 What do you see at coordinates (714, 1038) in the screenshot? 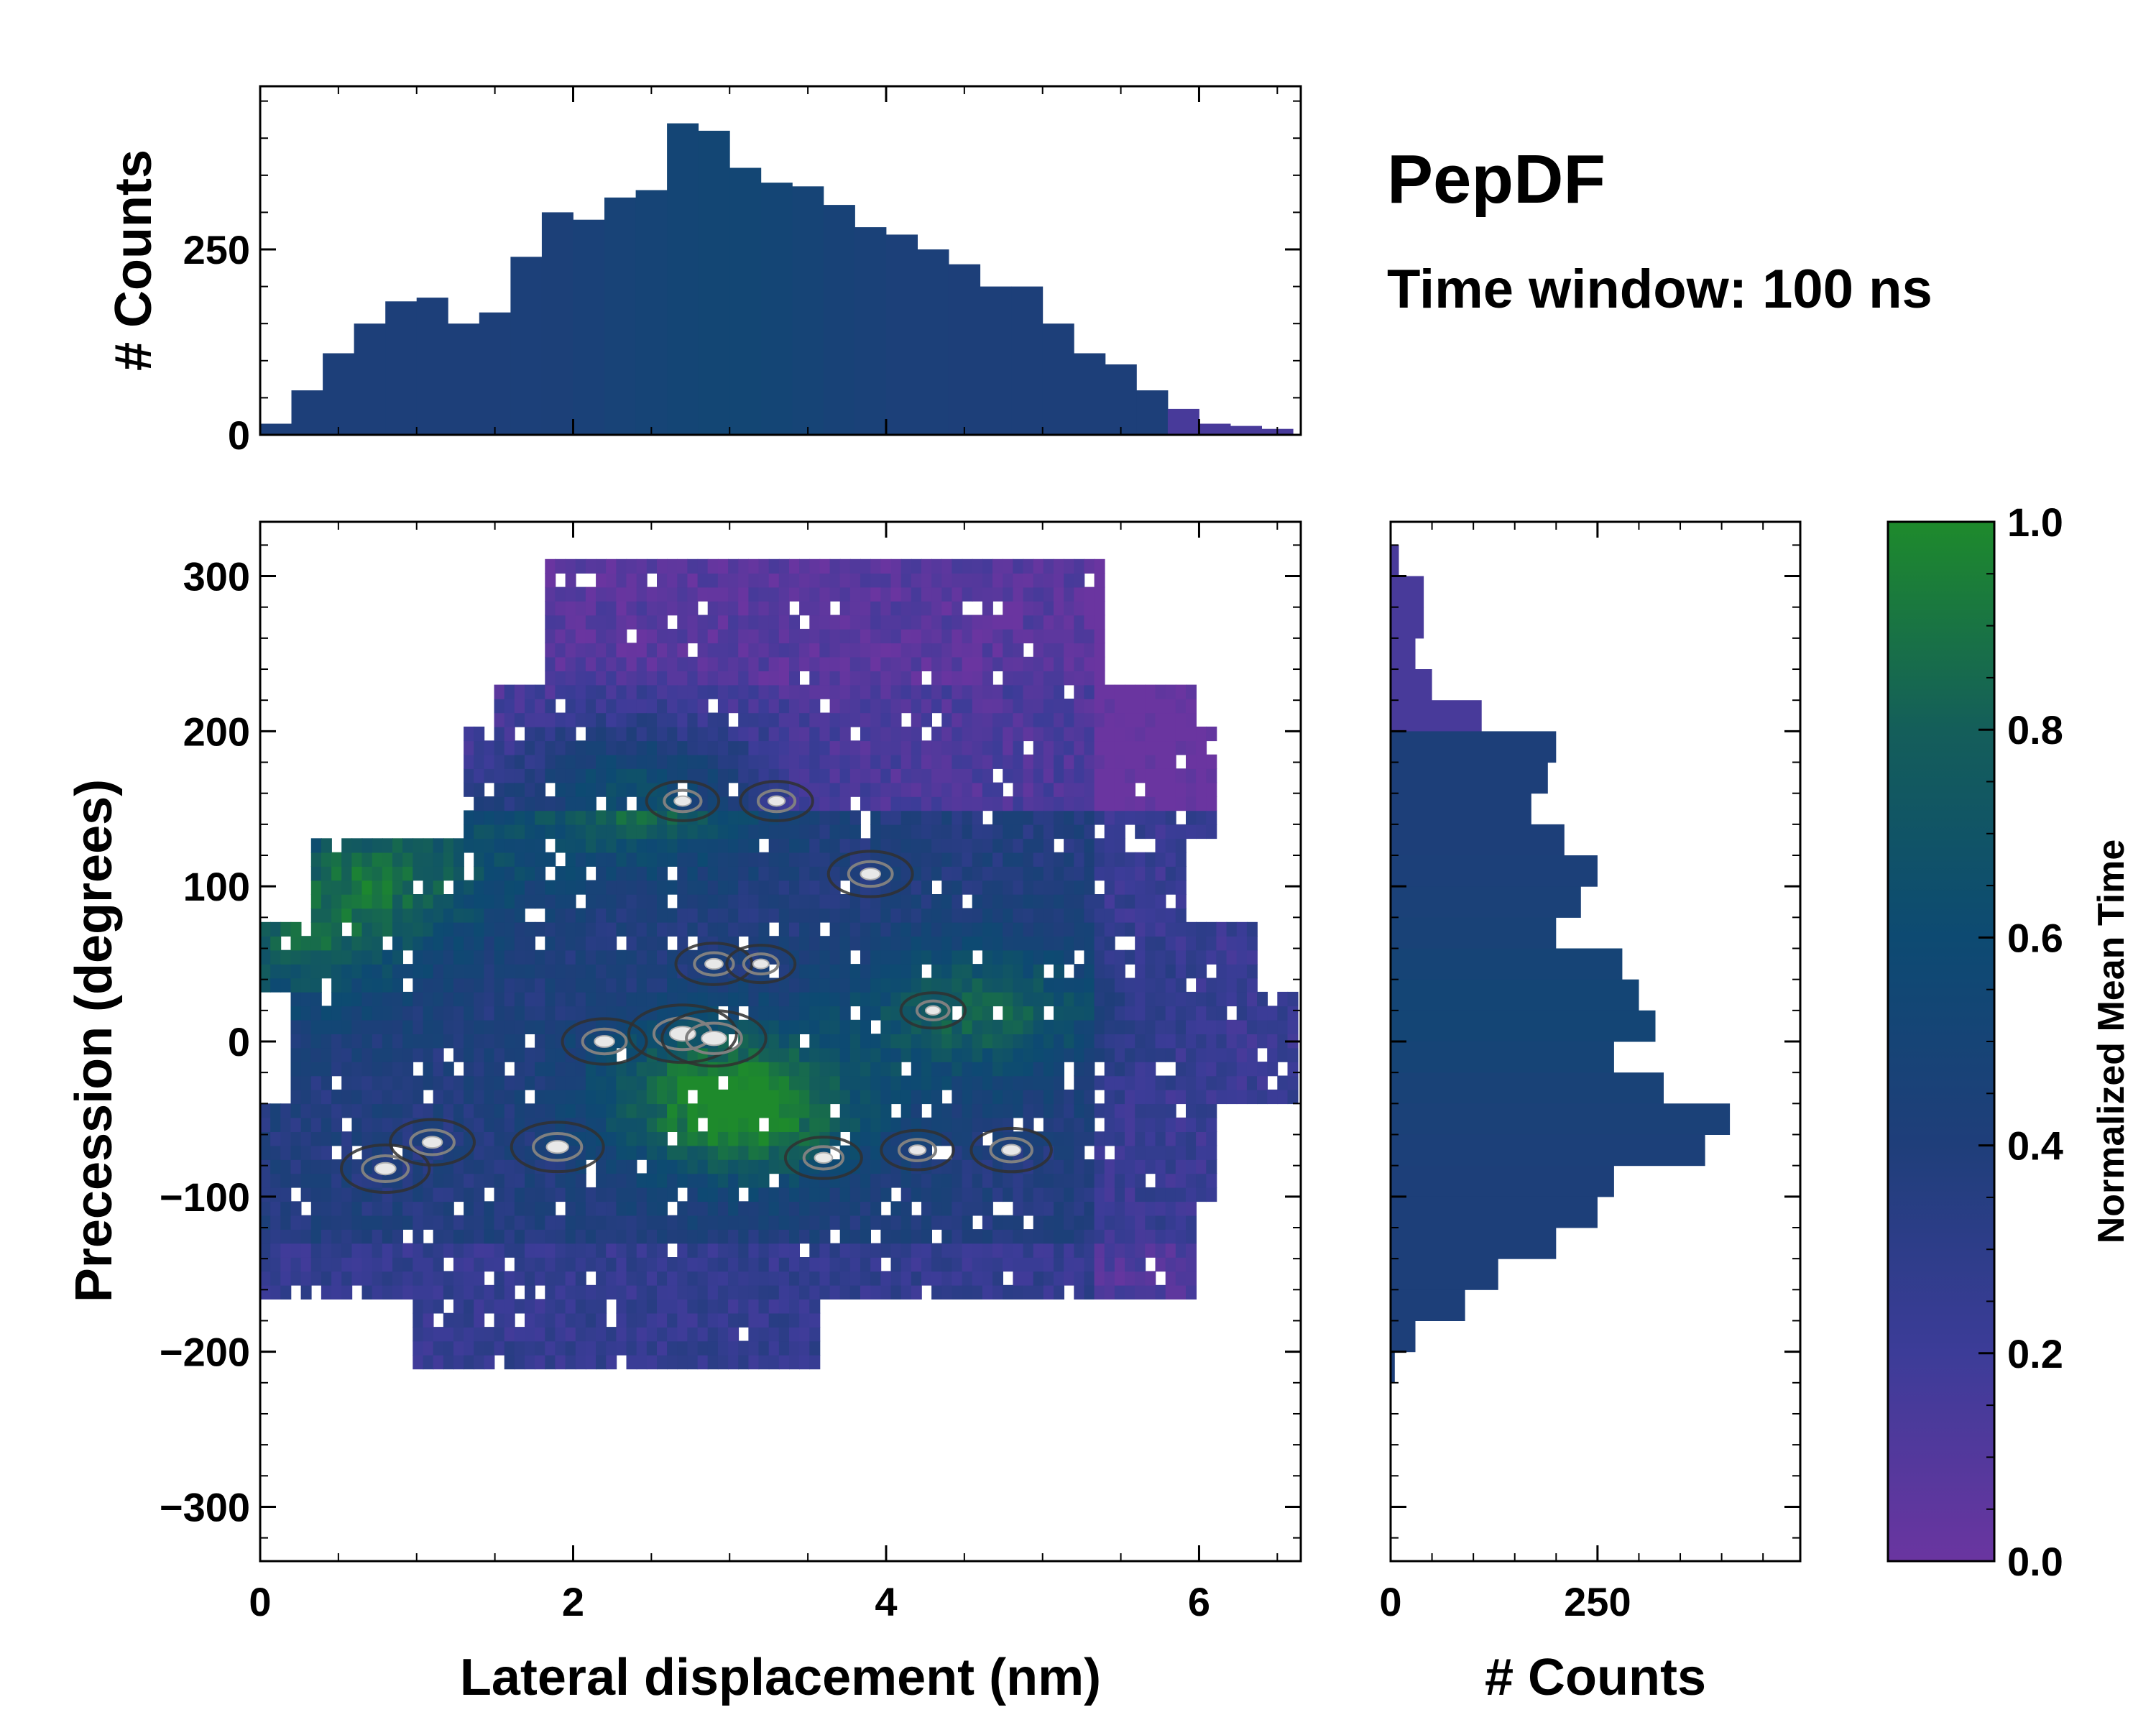
I see `density-contour` at bounding box center [714, 1038].